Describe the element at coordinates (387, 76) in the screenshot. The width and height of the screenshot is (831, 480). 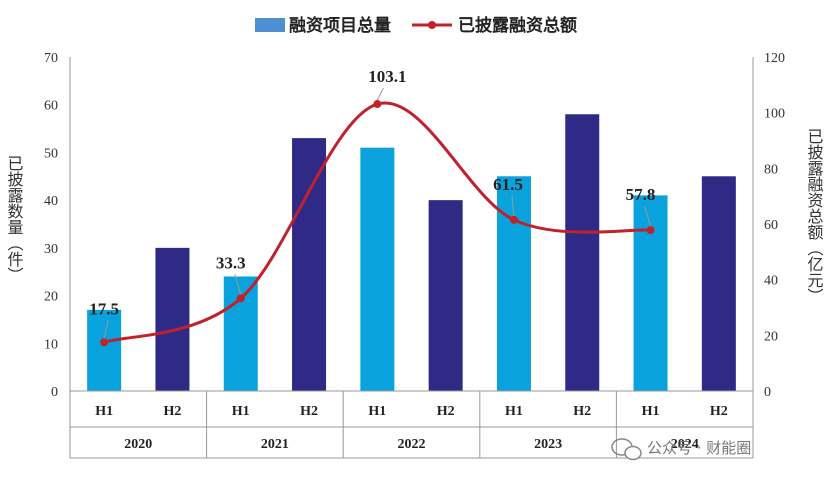
I see `data-label: 103.1` at that location.